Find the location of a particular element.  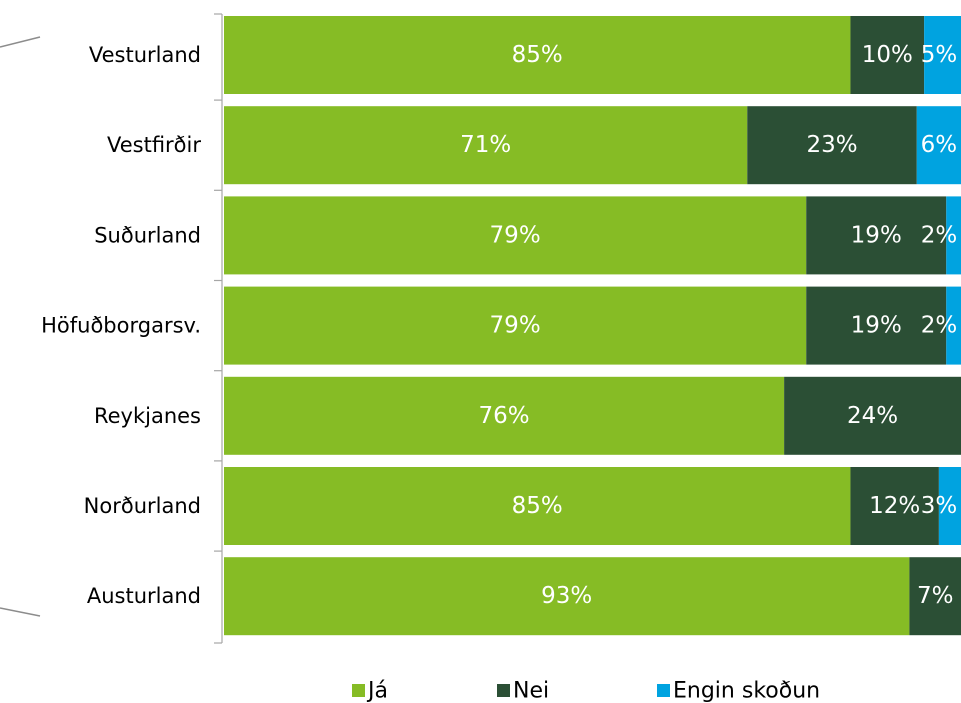

category-label-vesturland: Vesturland is located at coordinates (145, 55).